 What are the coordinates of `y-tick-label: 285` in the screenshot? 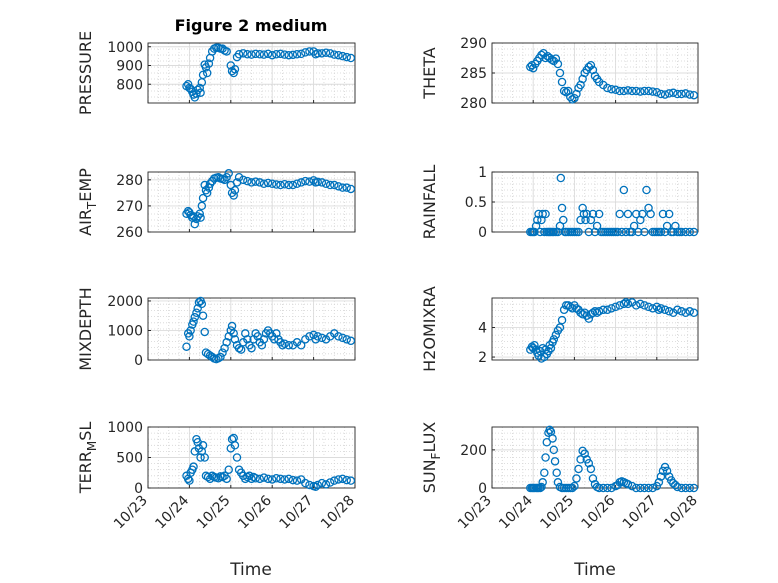 It's located at (473, 74).